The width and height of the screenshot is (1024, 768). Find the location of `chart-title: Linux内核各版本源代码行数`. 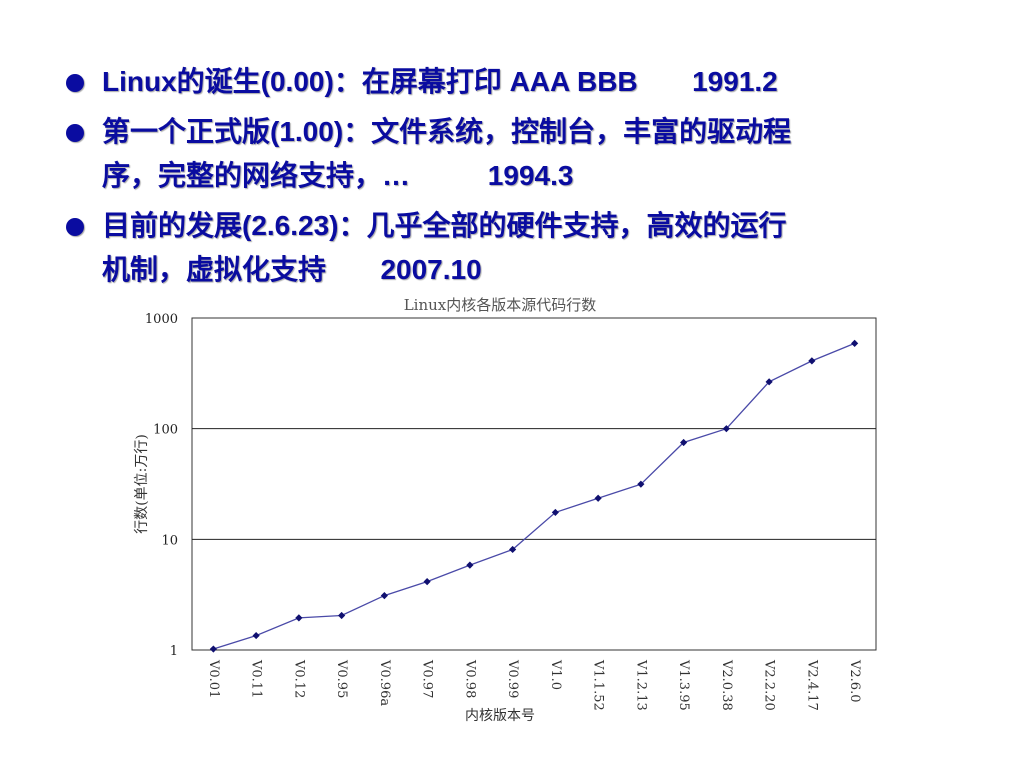

chart-title: Linux内核各版本源代码行数 is located at coordinates (500, 305).